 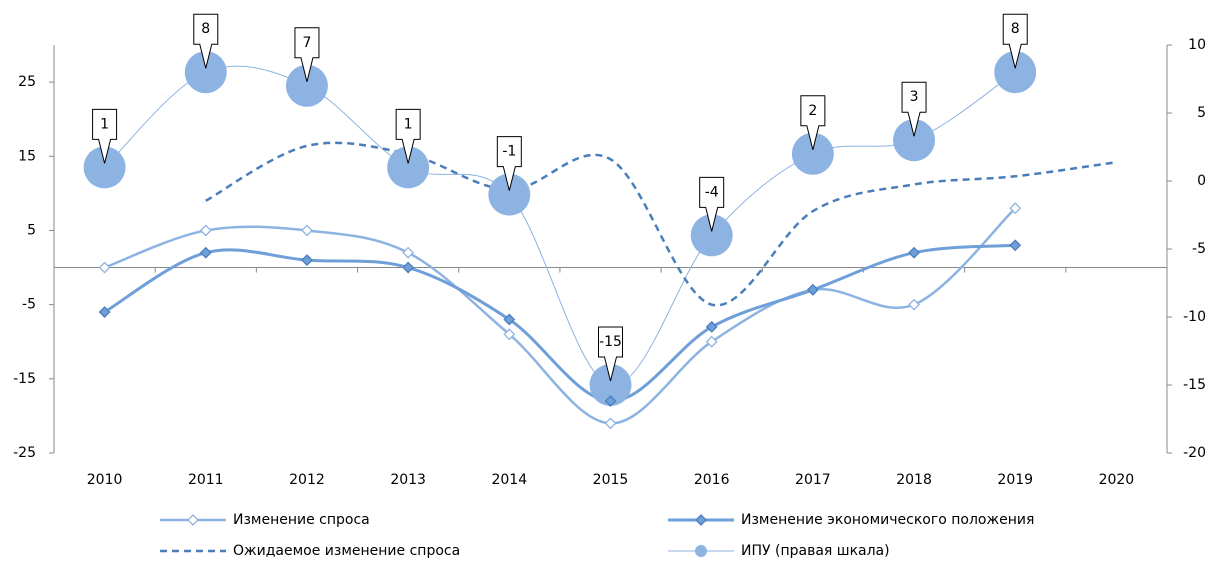 I want to click on x-tick-label: 2016, so click(x=712, y=480).